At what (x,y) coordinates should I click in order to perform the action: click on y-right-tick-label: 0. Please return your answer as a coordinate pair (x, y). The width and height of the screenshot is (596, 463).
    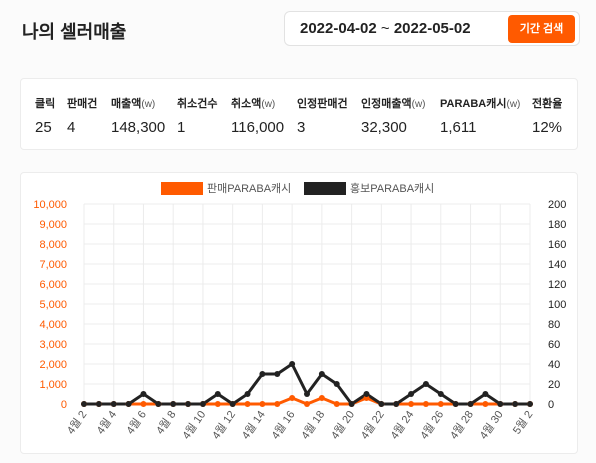
    Looking at the image, I should click on (551, 405).